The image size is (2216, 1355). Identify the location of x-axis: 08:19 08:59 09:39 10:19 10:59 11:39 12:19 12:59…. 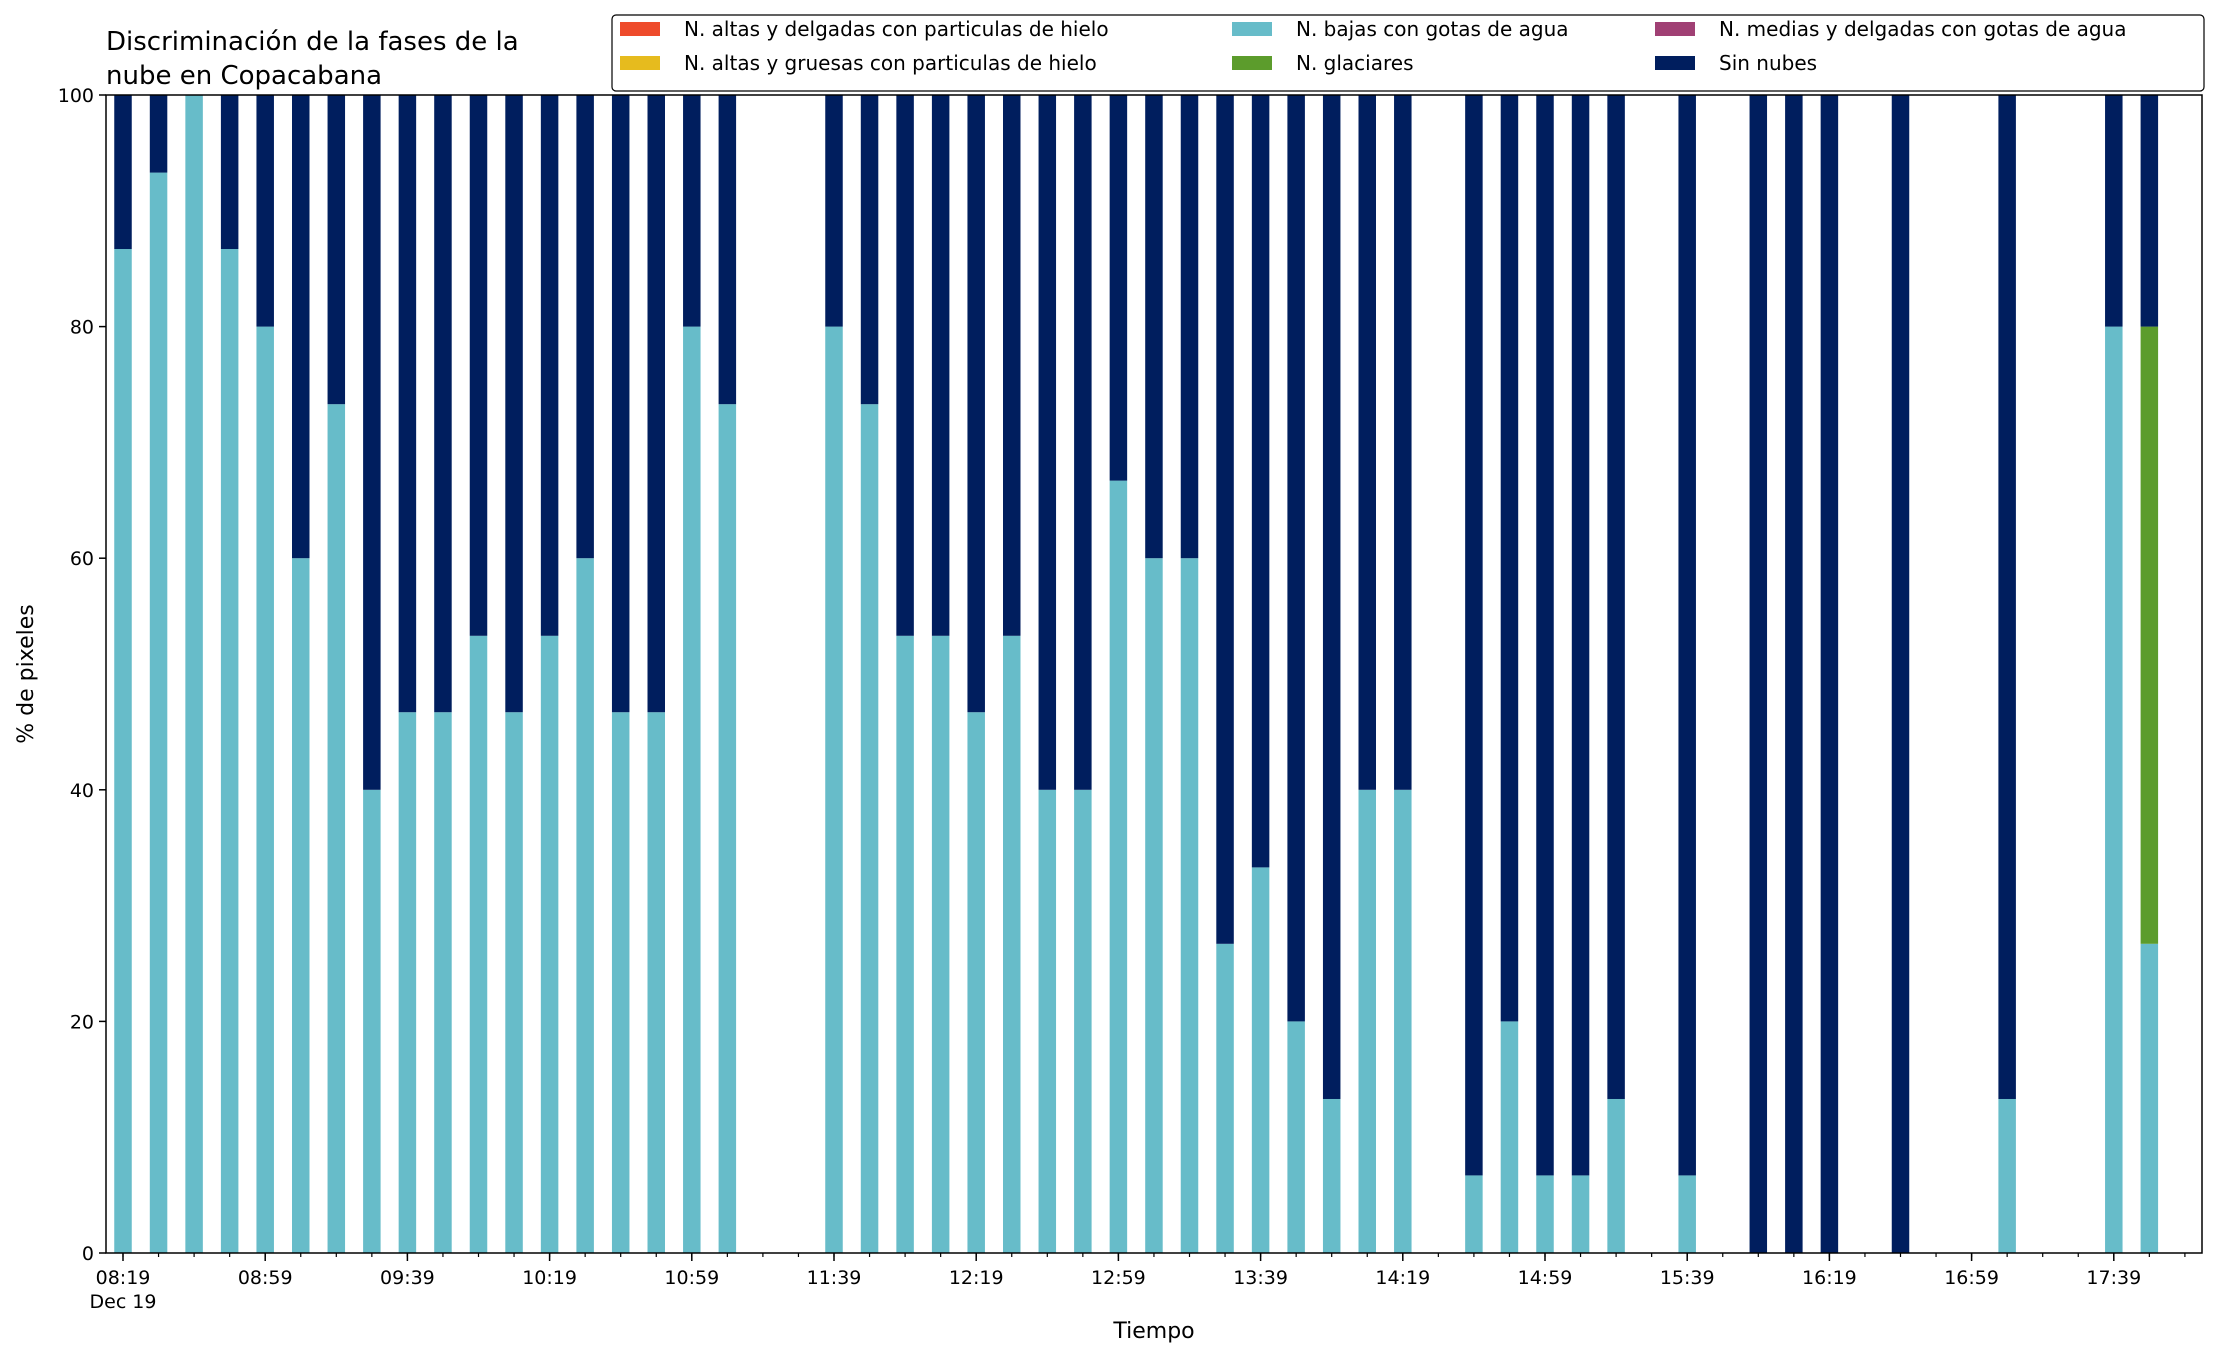
(1138, 1283).